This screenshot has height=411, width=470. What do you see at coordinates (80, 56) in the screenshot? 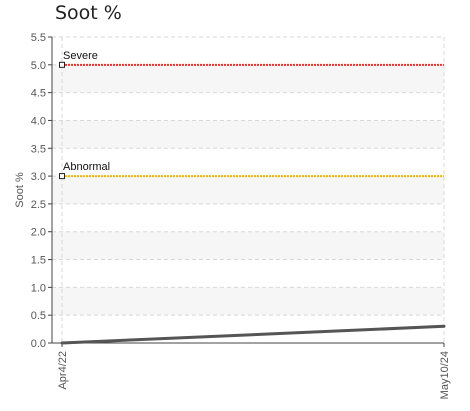
I see `threshold-label: Severe` at bounding box center [80, 56].